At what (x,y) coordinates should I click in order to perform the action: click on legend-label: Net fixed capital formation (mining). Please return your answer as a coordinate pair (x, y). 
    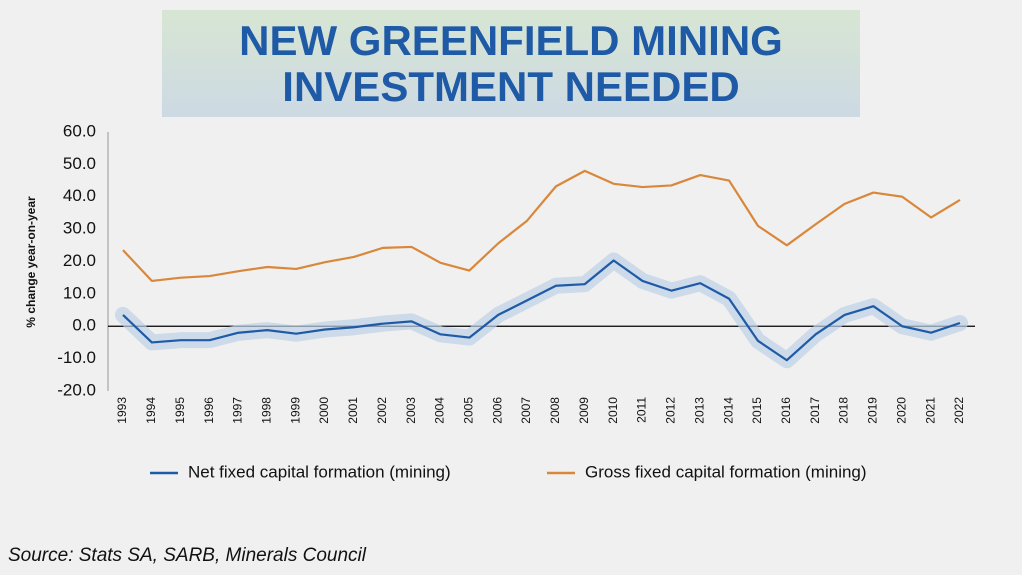
    Looking at the image, I should click on (319, 471).